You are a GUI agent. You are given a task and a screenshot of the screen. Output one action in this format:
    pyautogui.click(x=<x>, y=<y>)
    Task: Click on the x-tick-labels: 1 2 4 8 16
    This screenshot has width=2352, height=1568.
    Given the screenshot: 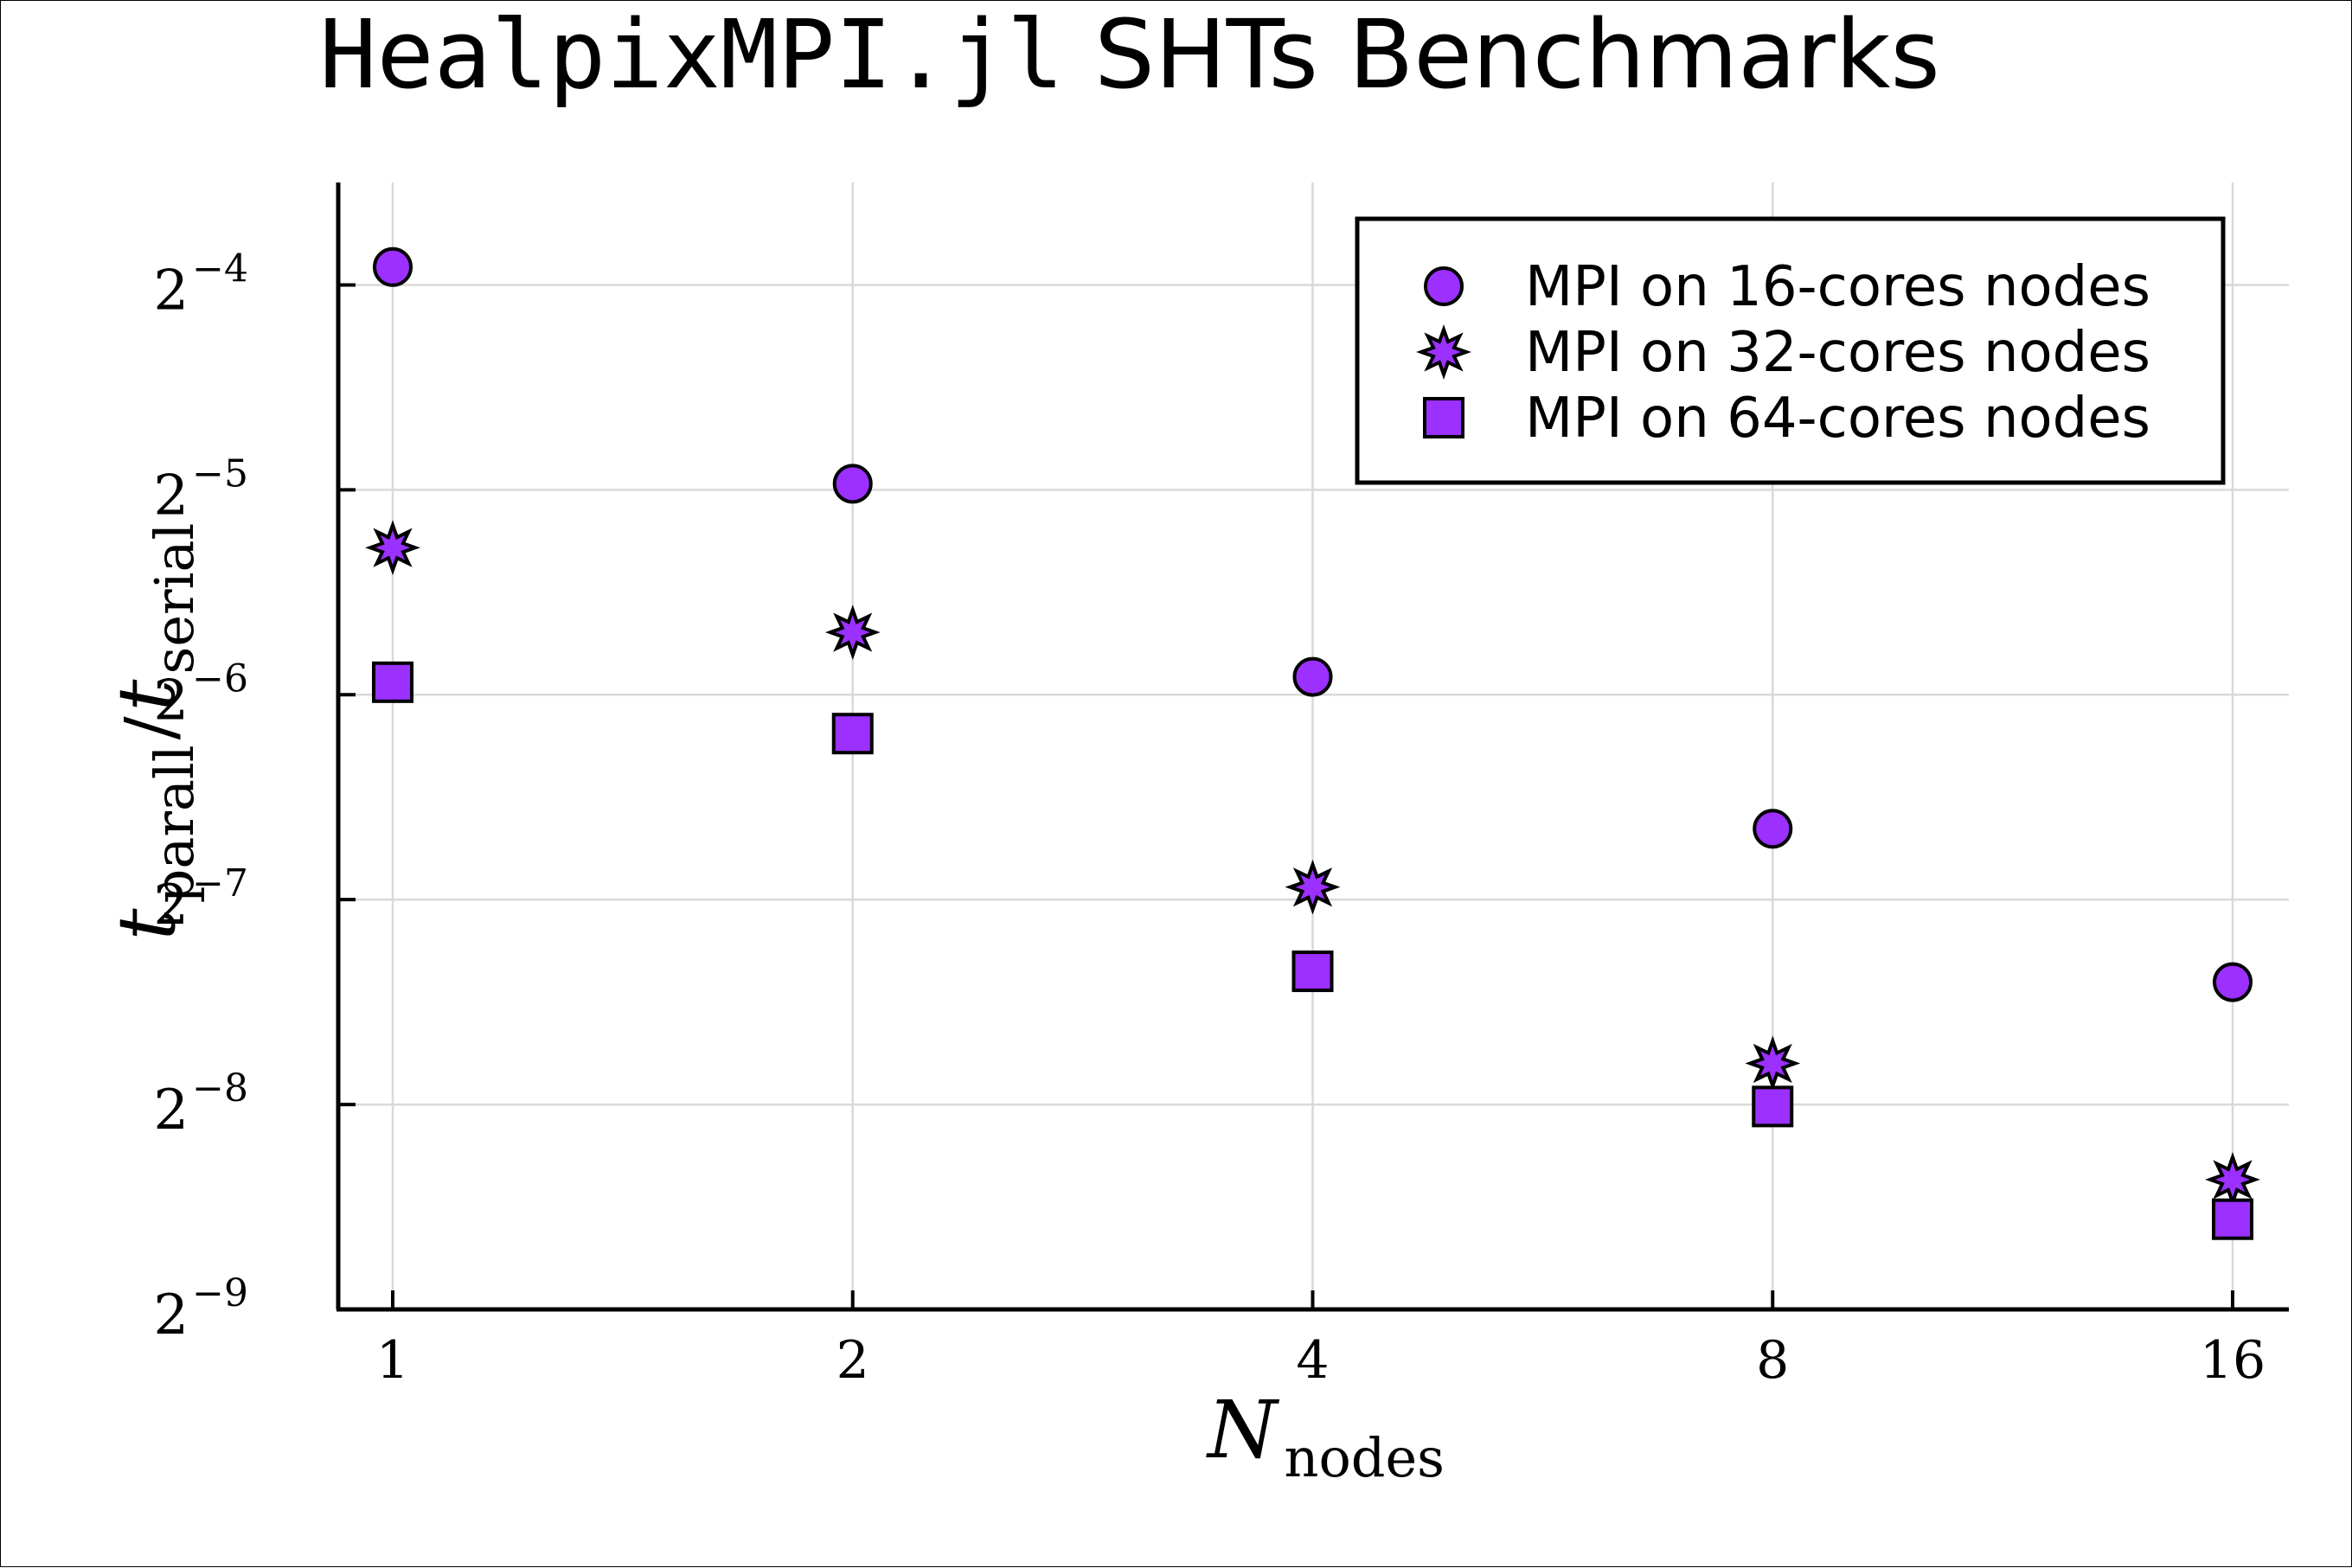 What is the action you would take?
    pyautogui.click(x=1320, y=1360)
    